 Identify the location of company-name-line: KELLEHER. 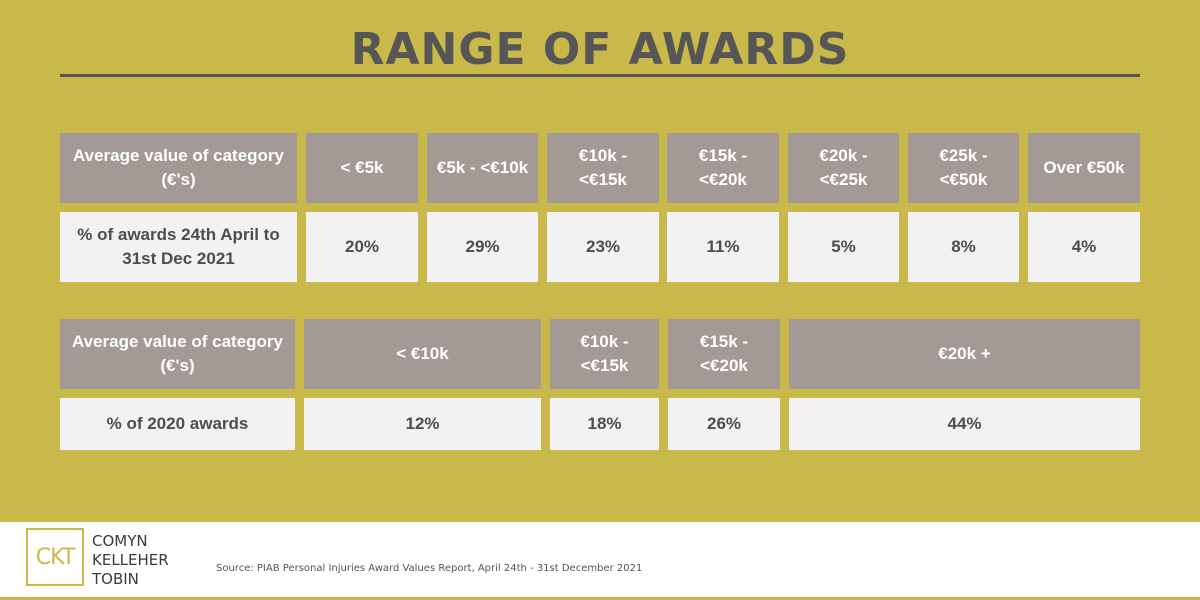
(130, 560).